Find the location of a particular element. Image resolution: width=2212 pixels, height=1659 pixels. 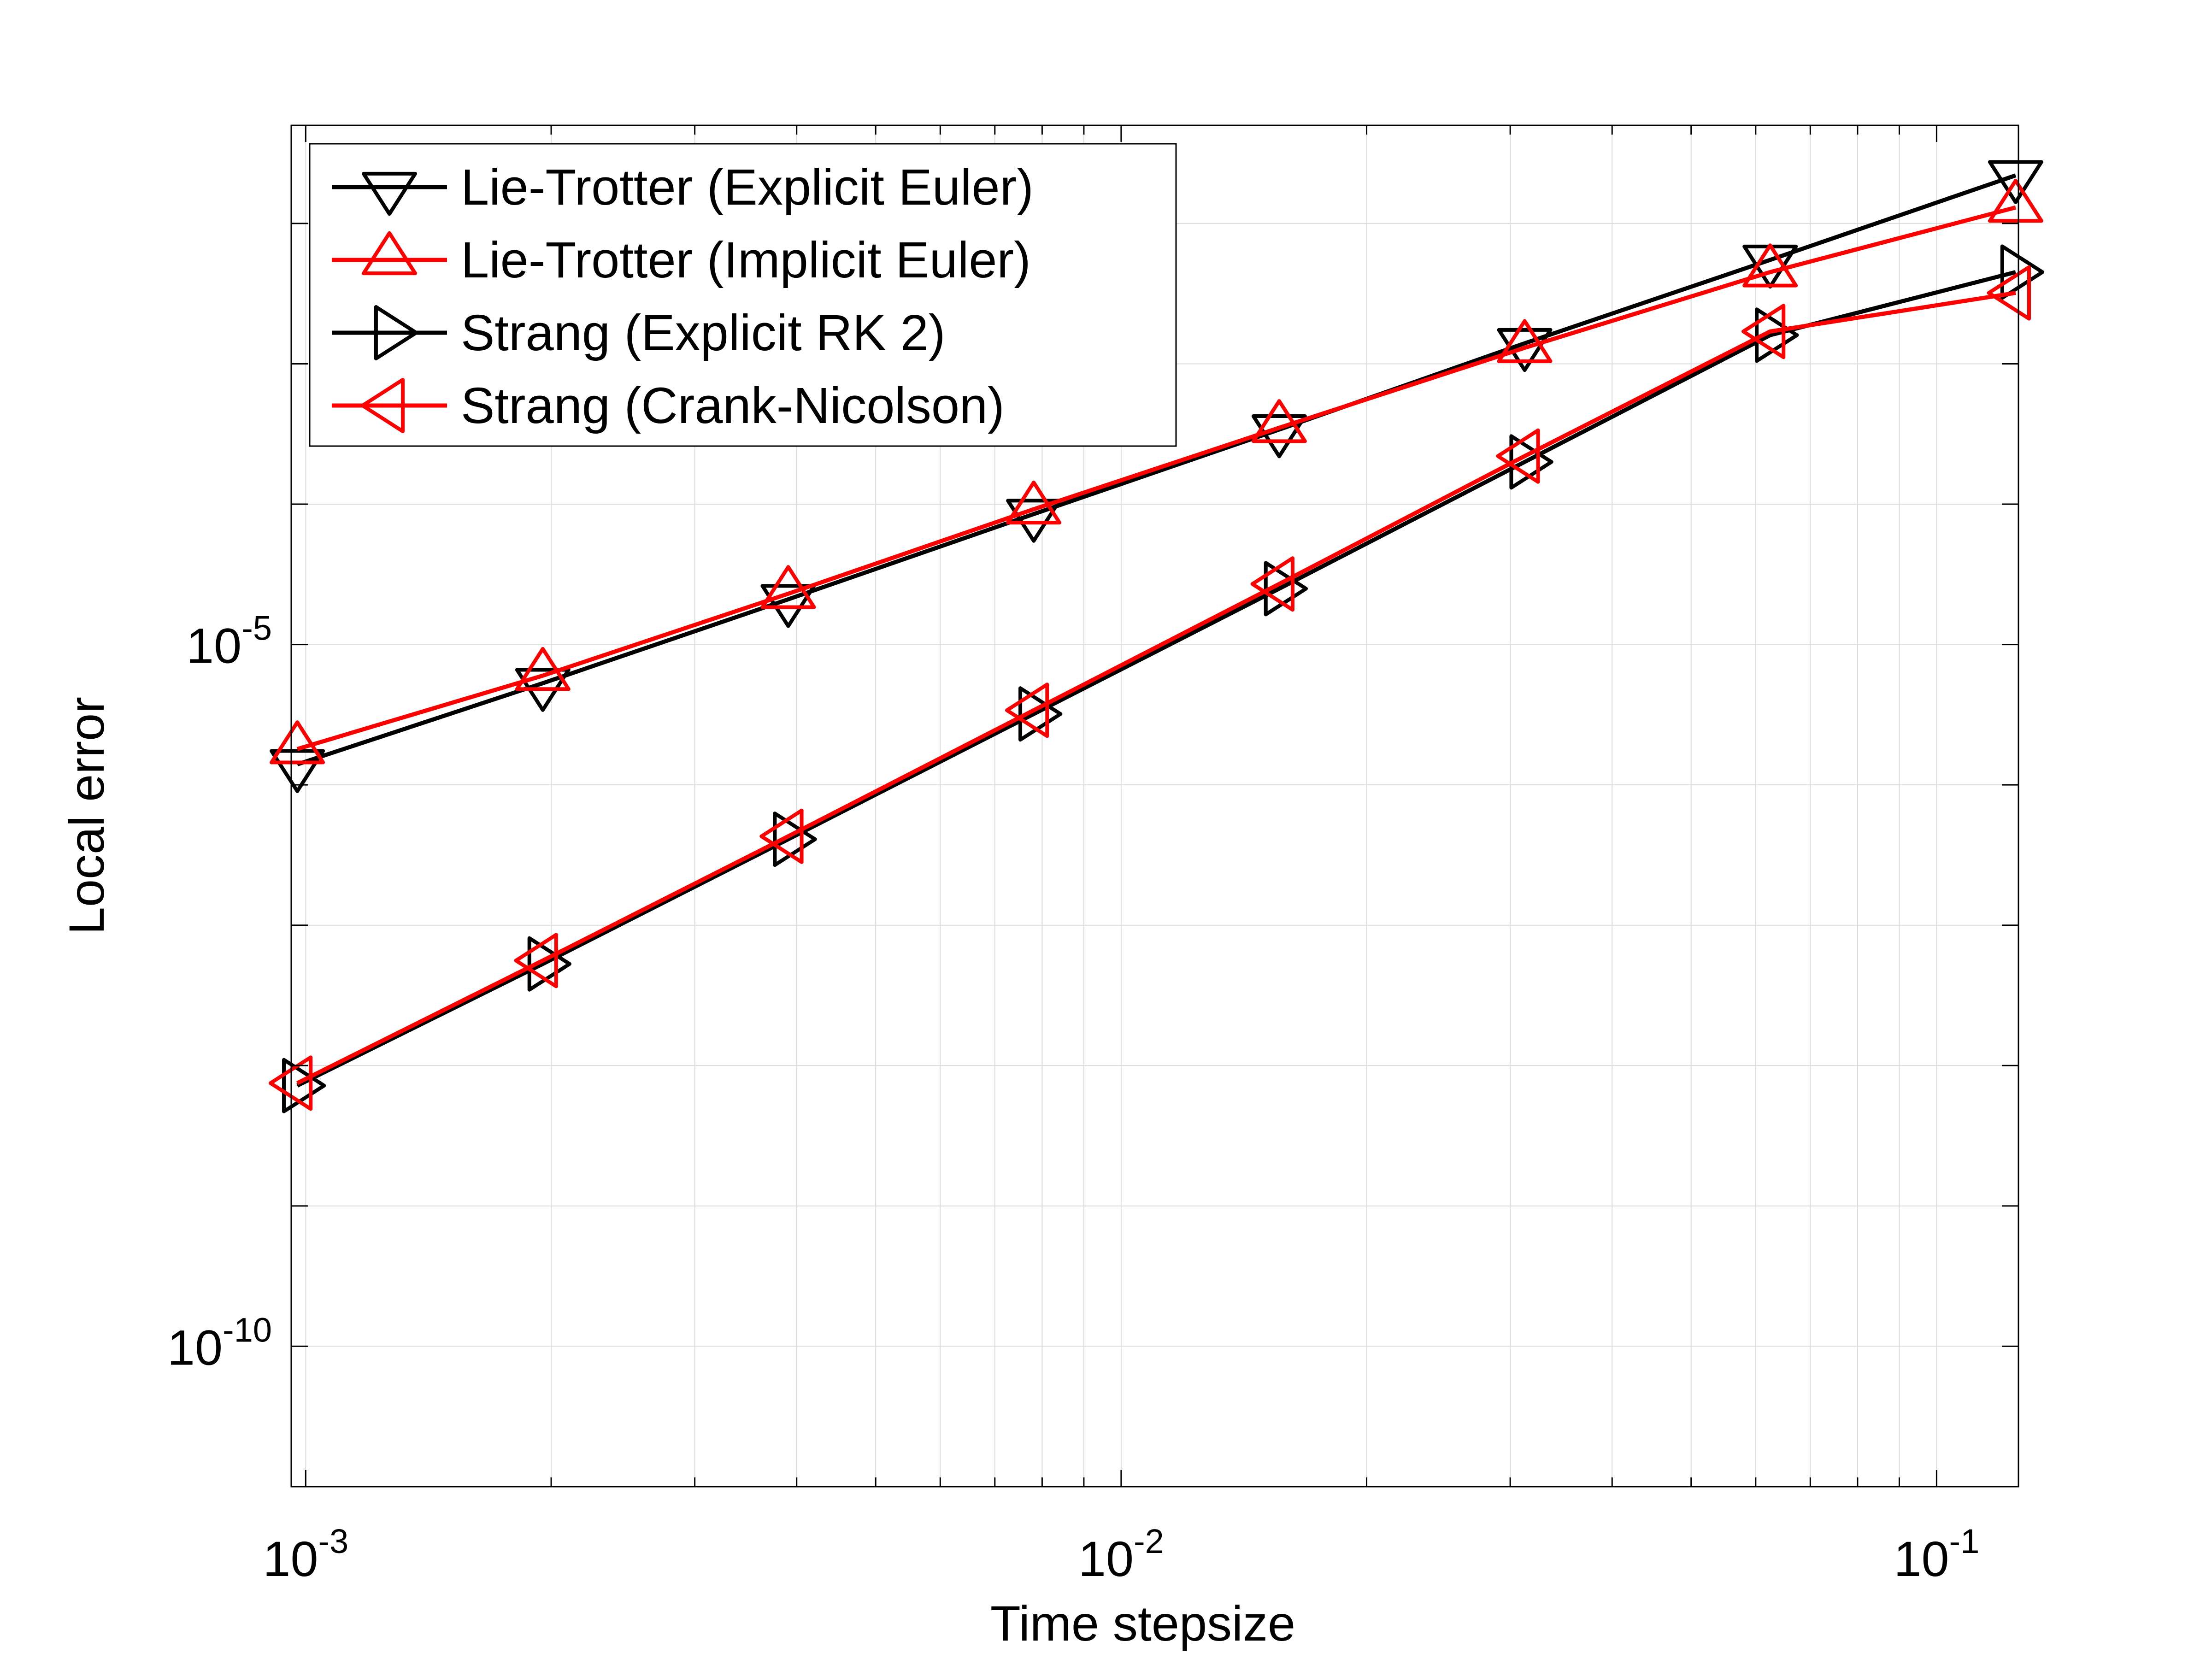

legend-item: Strang (Crank-Nicolson) is located at coordinates (668, 405).